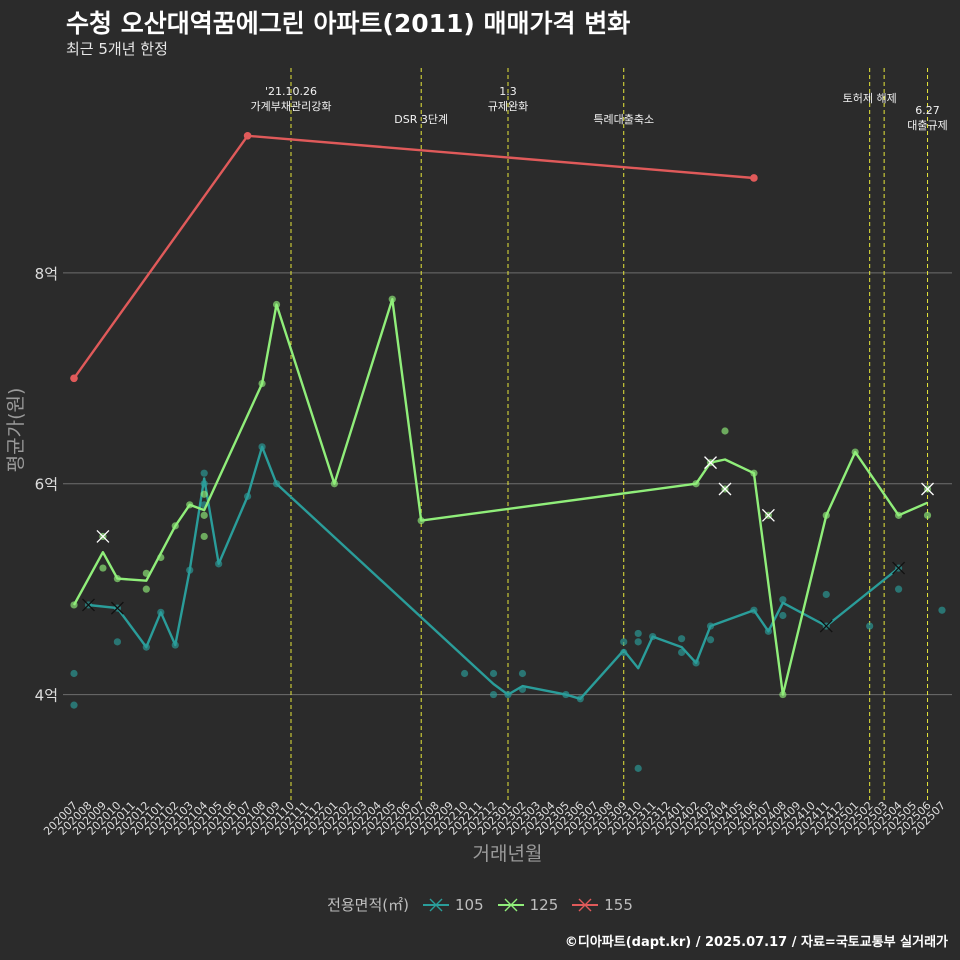  What do you see at coordinates (46, 696) in the screenshot?
I see `y-tick-label: 4억` at bounding box center [46, 696].